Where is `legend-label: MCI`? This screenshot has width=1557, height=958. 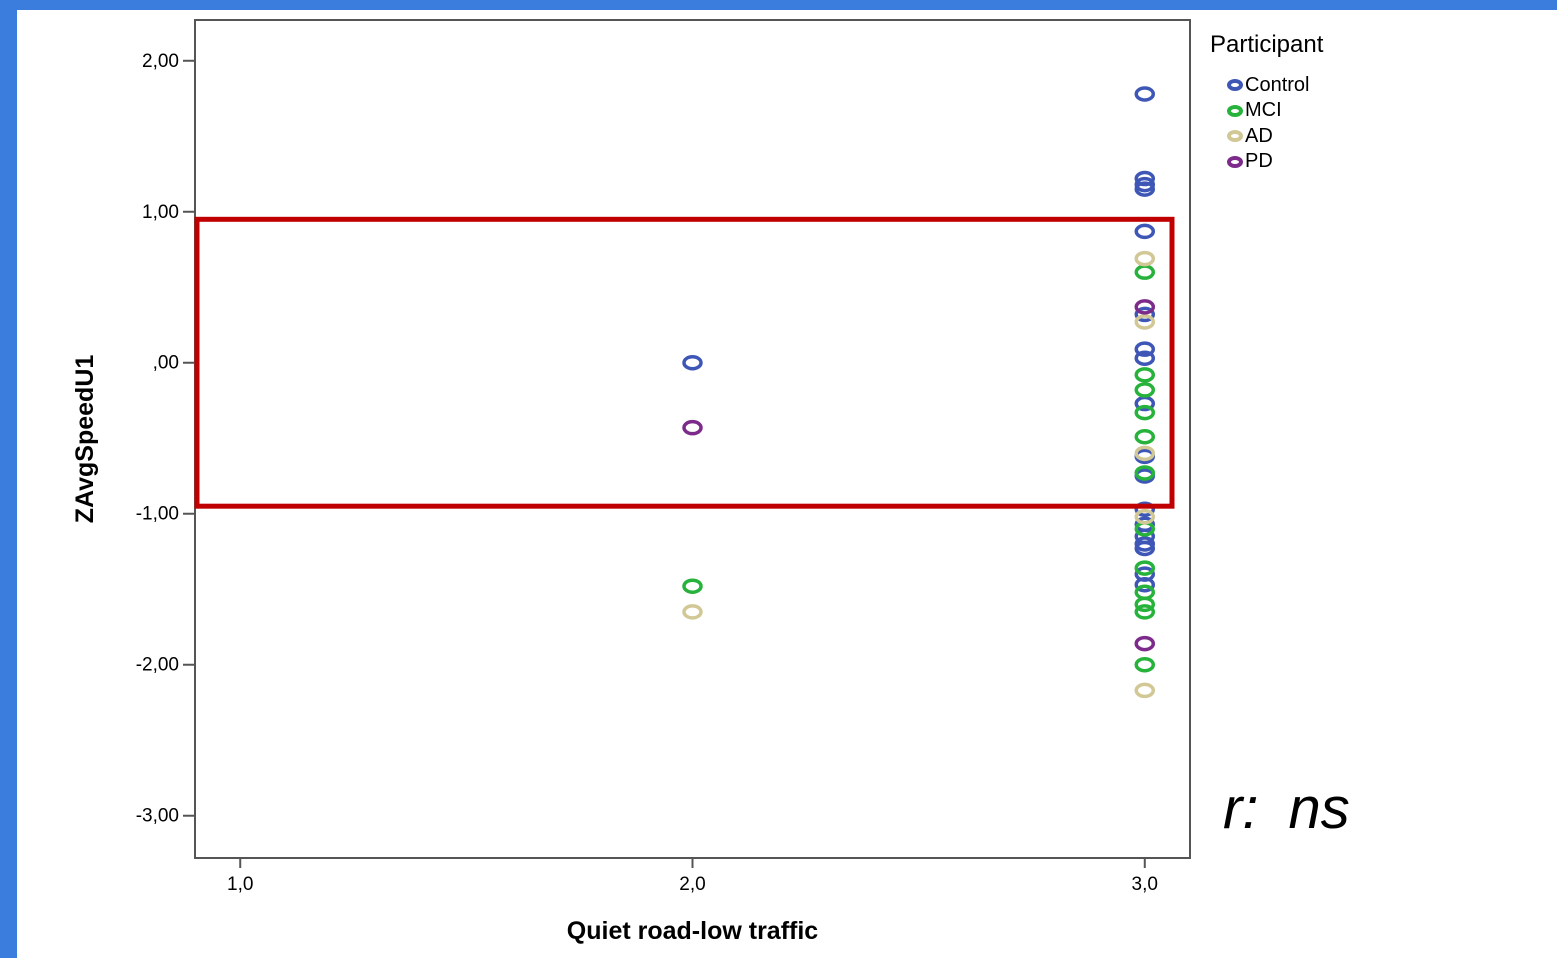 legend-label: MCI is located at coordinates (1263, 110).